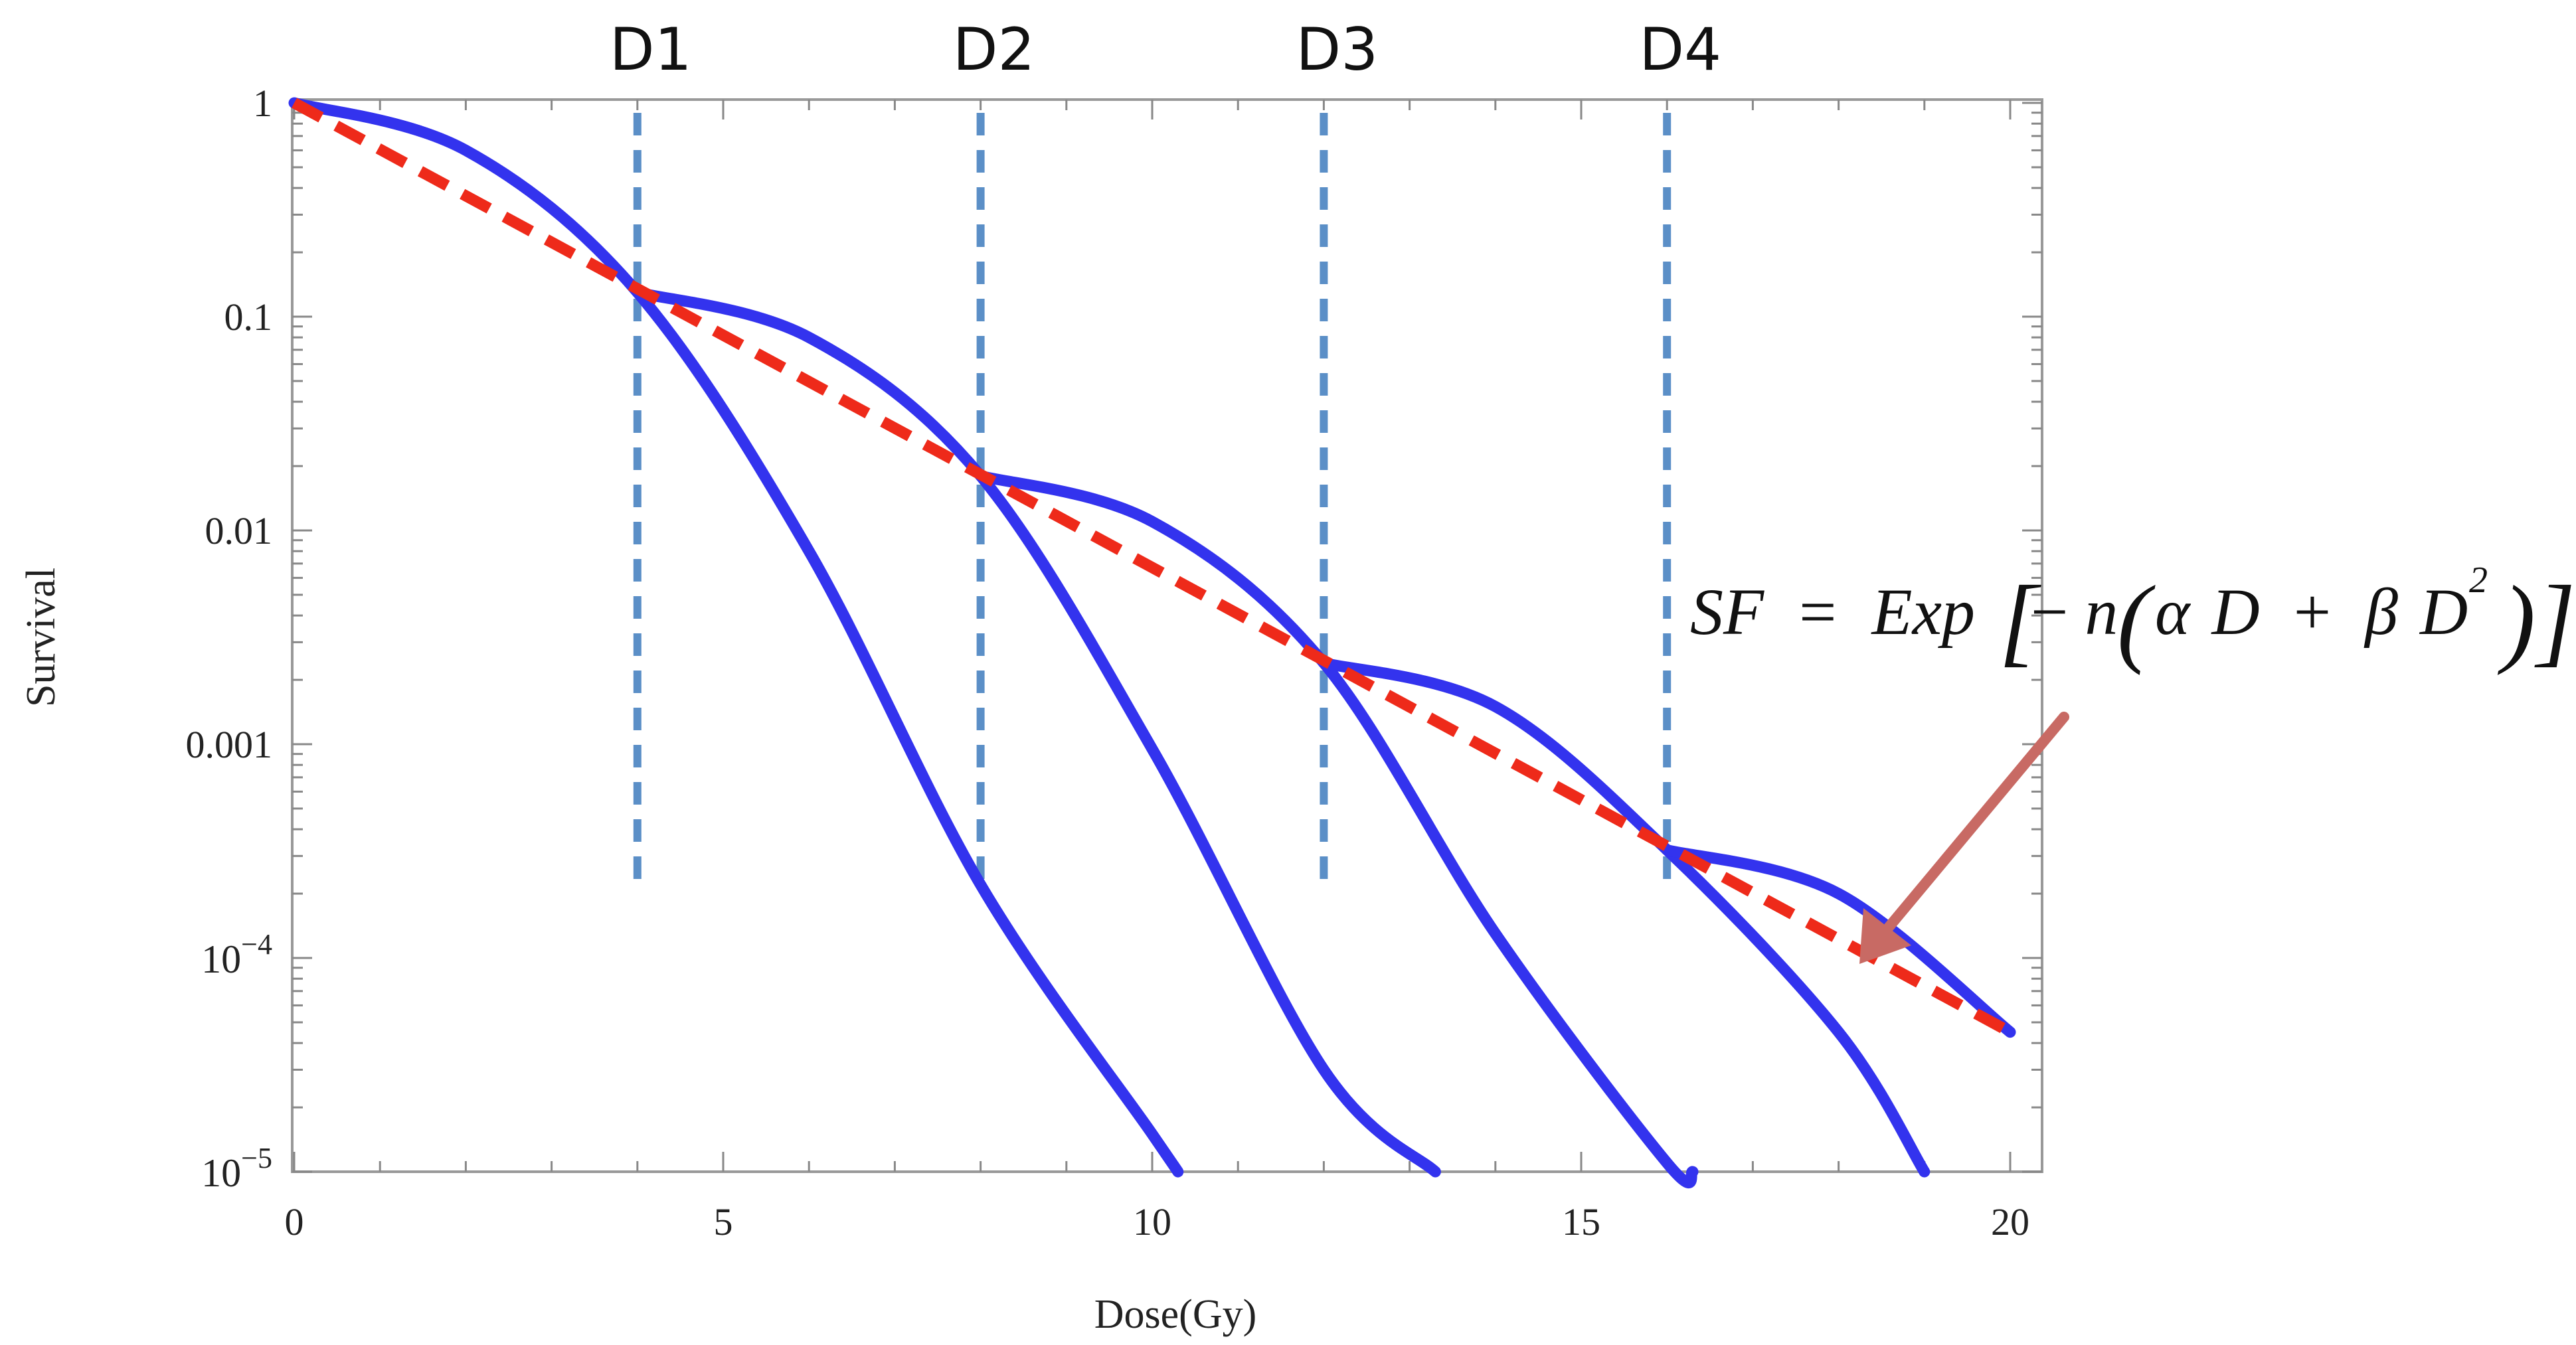  I want to click on y-tick-label: 1, so click(262, 104).